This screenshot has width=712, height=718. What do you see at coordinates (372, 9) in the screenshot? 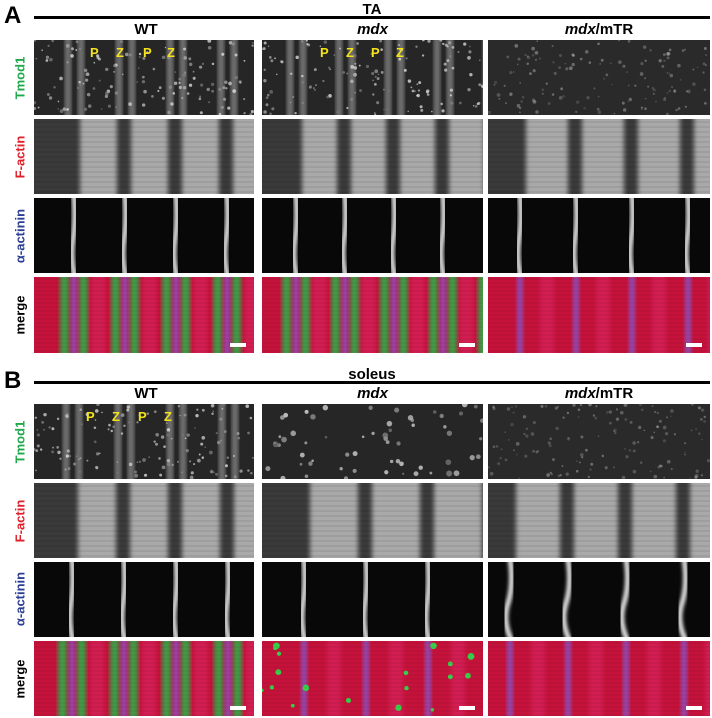
I see `panel-a-title: TA` at bounding box center [372, 9].